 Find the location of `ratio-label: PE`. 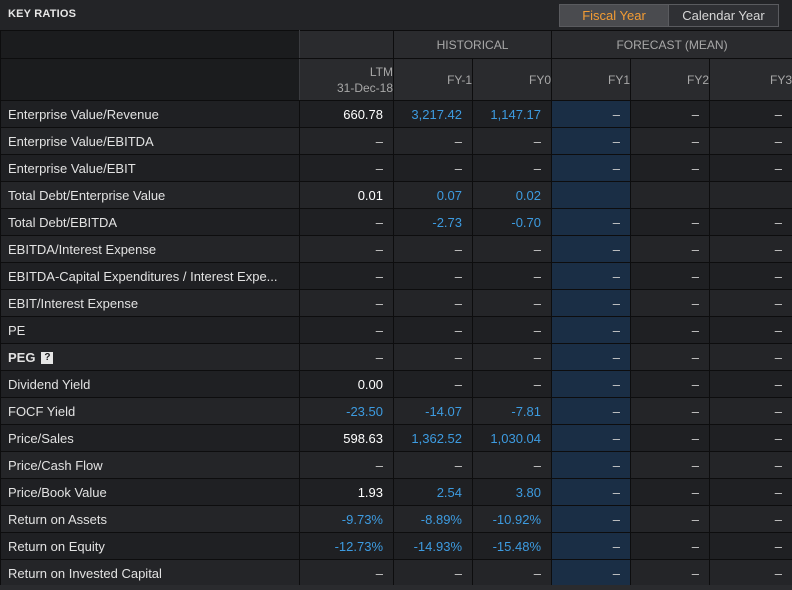

ratio-label: PE is located at coordinates (150, 330).